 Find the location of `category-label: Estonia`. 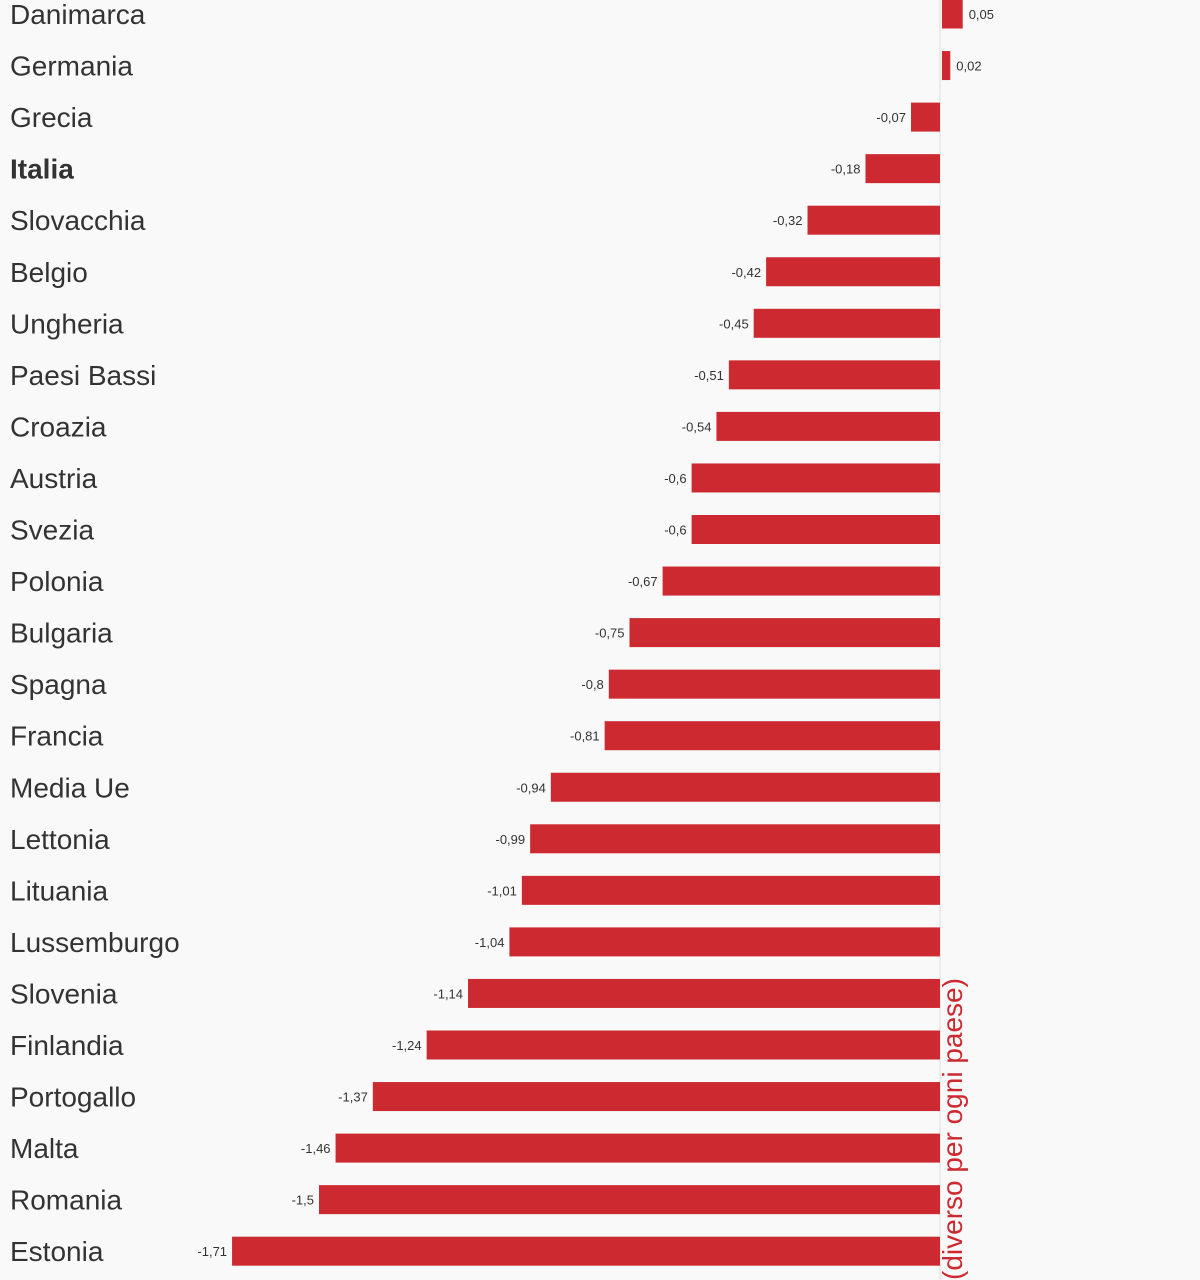

category-label: Estonia is located at coordinates (57, 1251).